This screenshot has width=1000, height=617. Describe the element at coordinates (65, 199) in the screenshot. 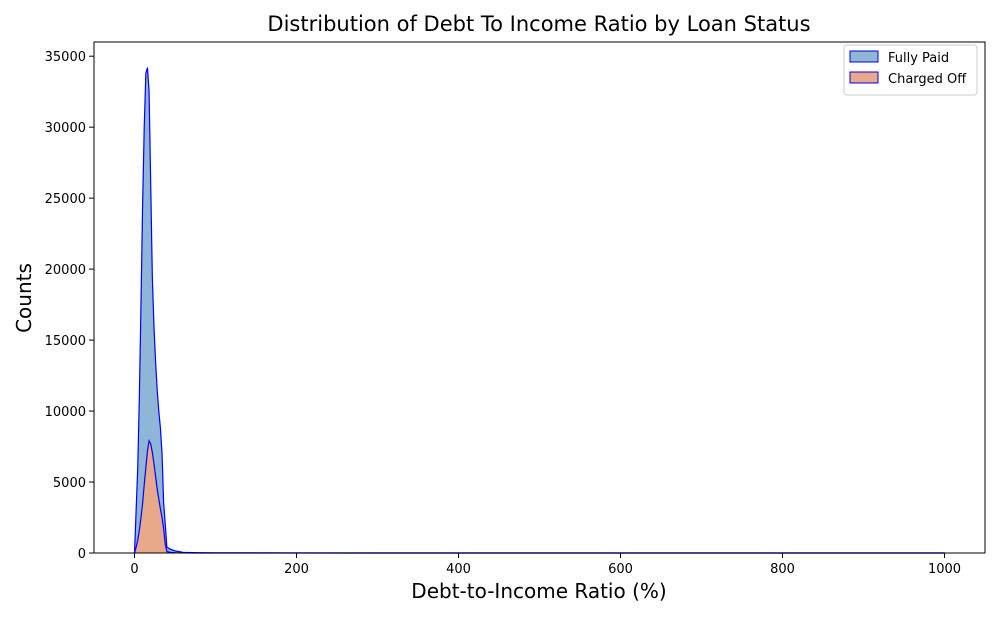

I see `y-tick-label: 25000` at that location.